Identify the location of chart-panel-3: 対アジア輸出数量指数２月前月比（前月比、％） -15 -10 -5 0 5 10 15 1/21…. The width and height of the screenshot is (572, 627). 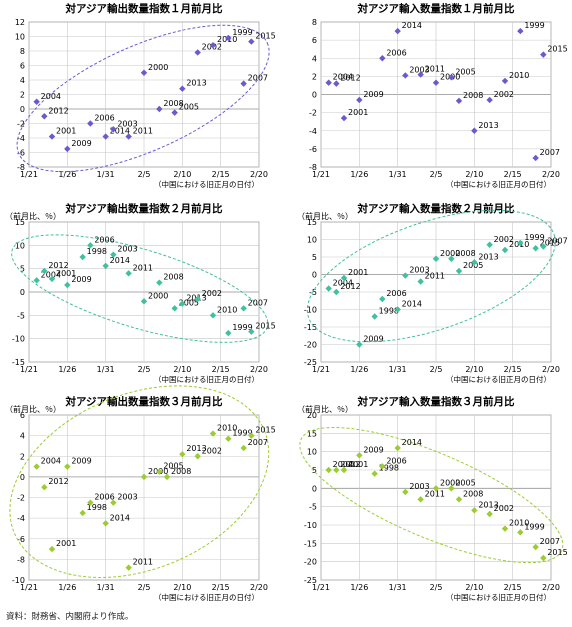
(140, 293).